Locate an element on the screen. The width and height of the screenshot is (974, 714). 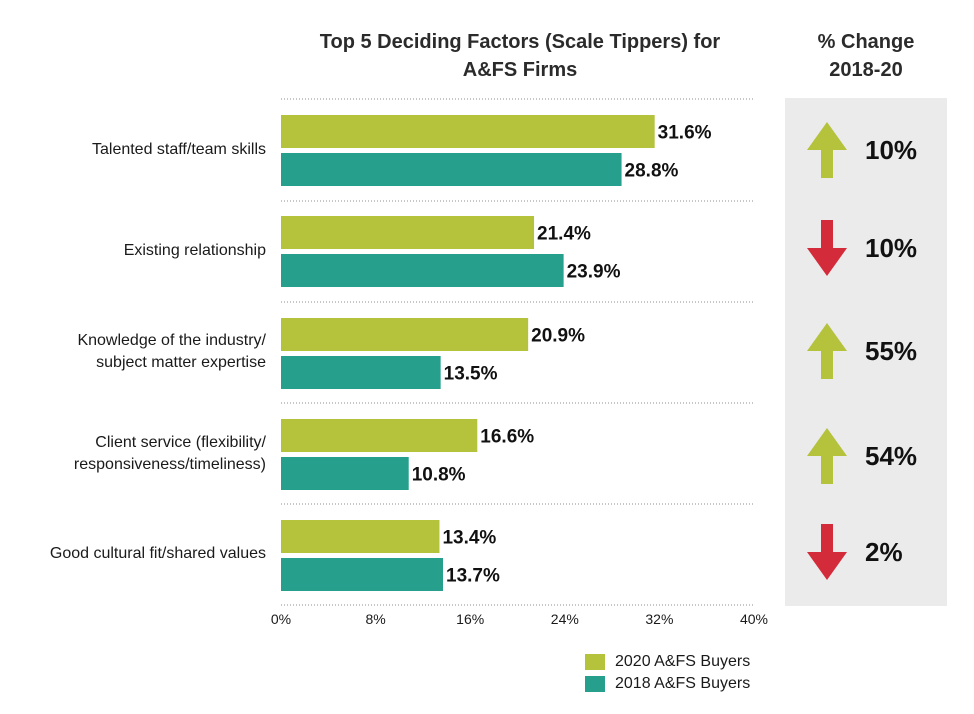
category-label-4: Good cultural fit/shared values is located at coordinates (133, 554).